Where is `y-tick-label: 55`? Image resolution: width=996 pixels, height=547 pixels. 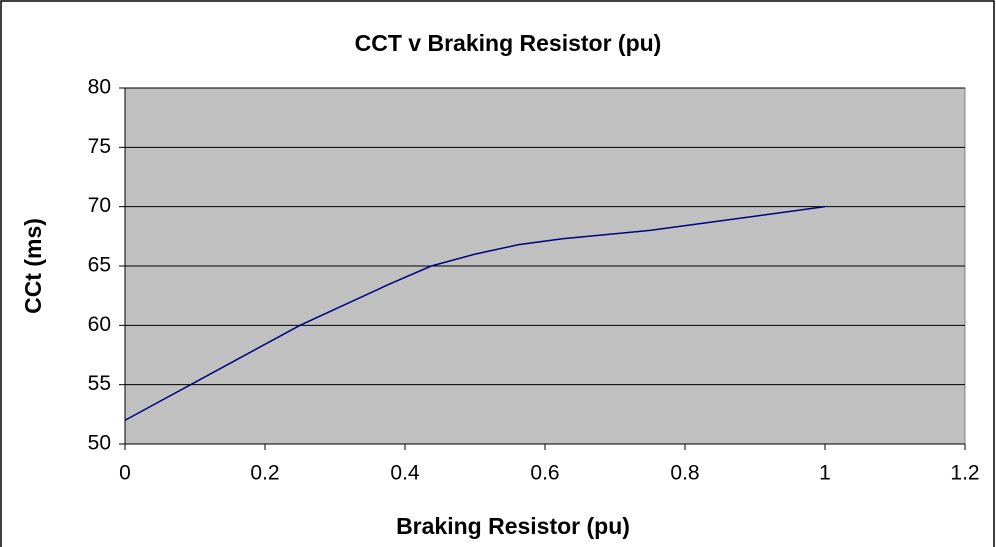 y-tick-label: 55 is located at coordinates (99, 383).